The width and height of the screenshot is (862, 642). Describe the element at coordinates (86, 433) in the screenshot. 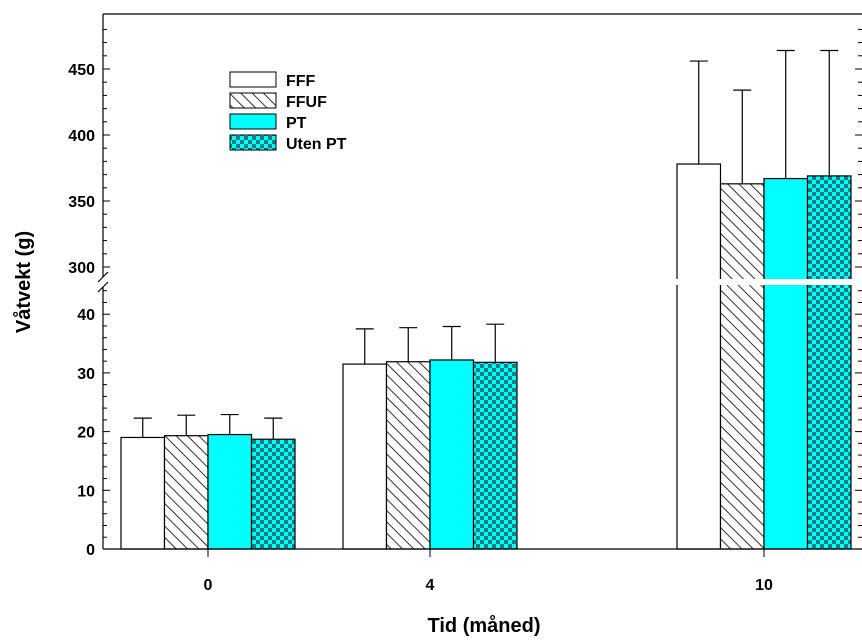

I see `y-tick-label: 20` at that location.